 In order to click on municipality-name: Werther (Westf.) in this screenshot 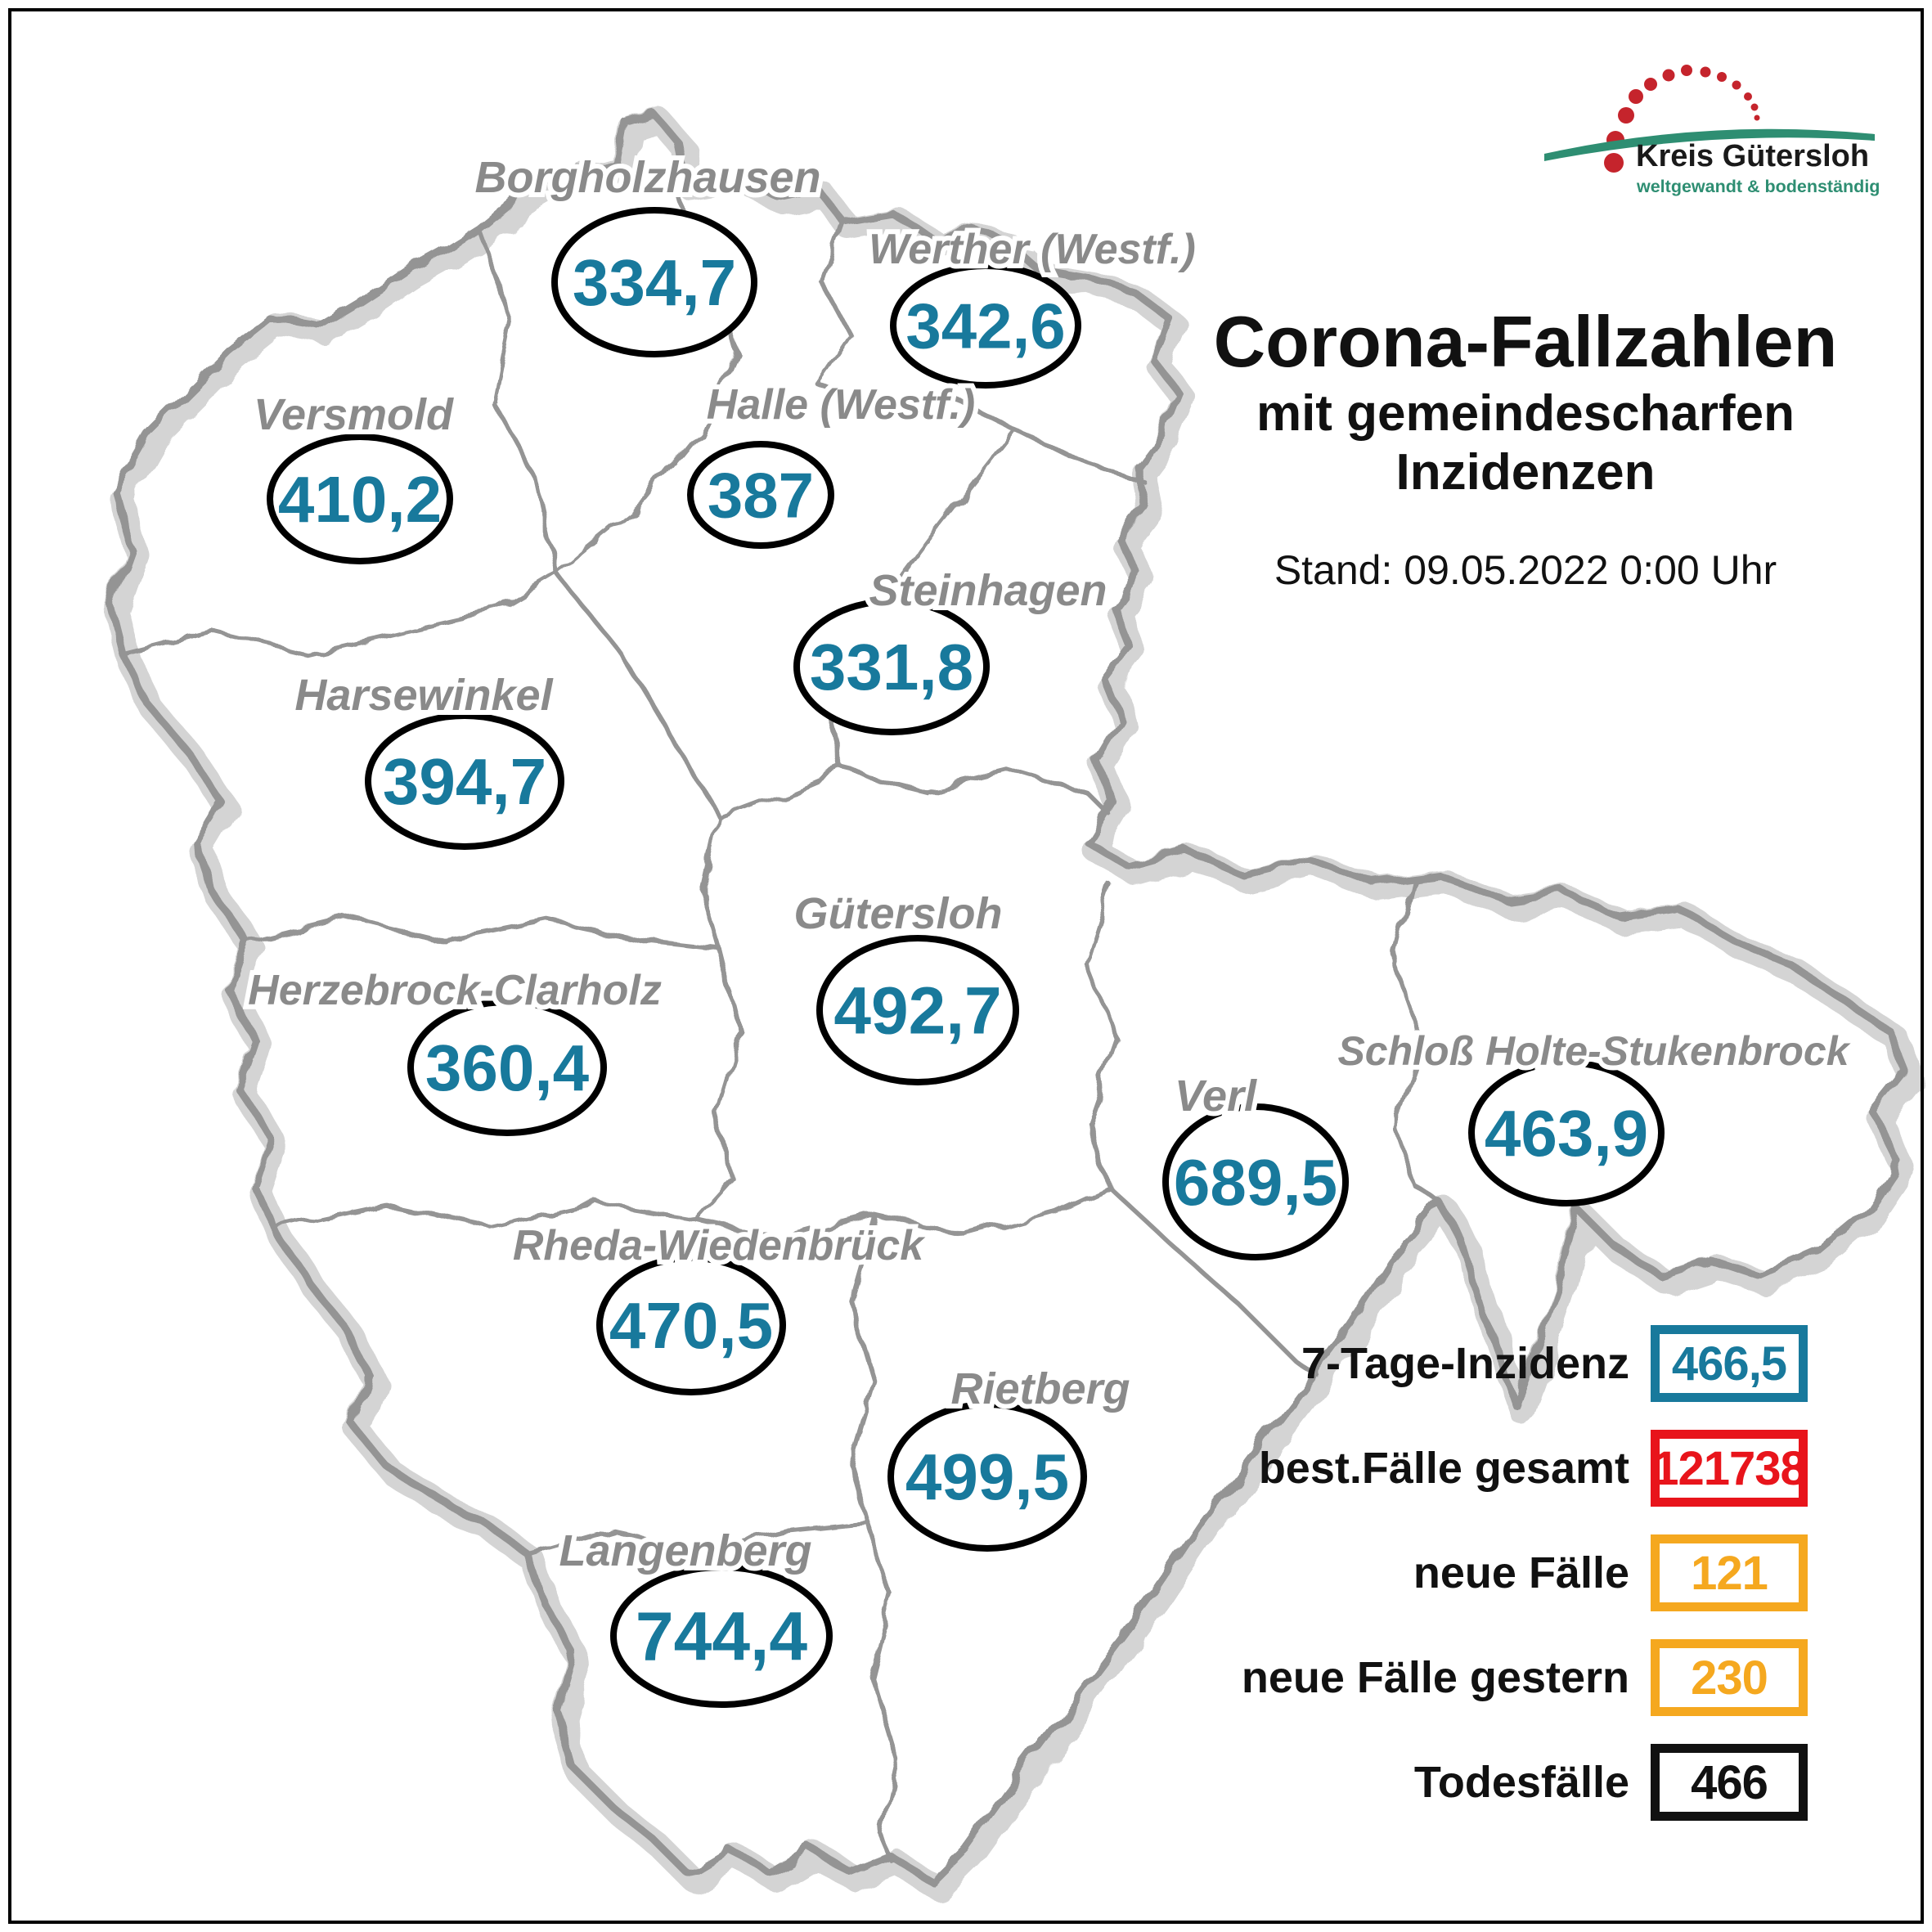, I will do `click(1032, 250)`.